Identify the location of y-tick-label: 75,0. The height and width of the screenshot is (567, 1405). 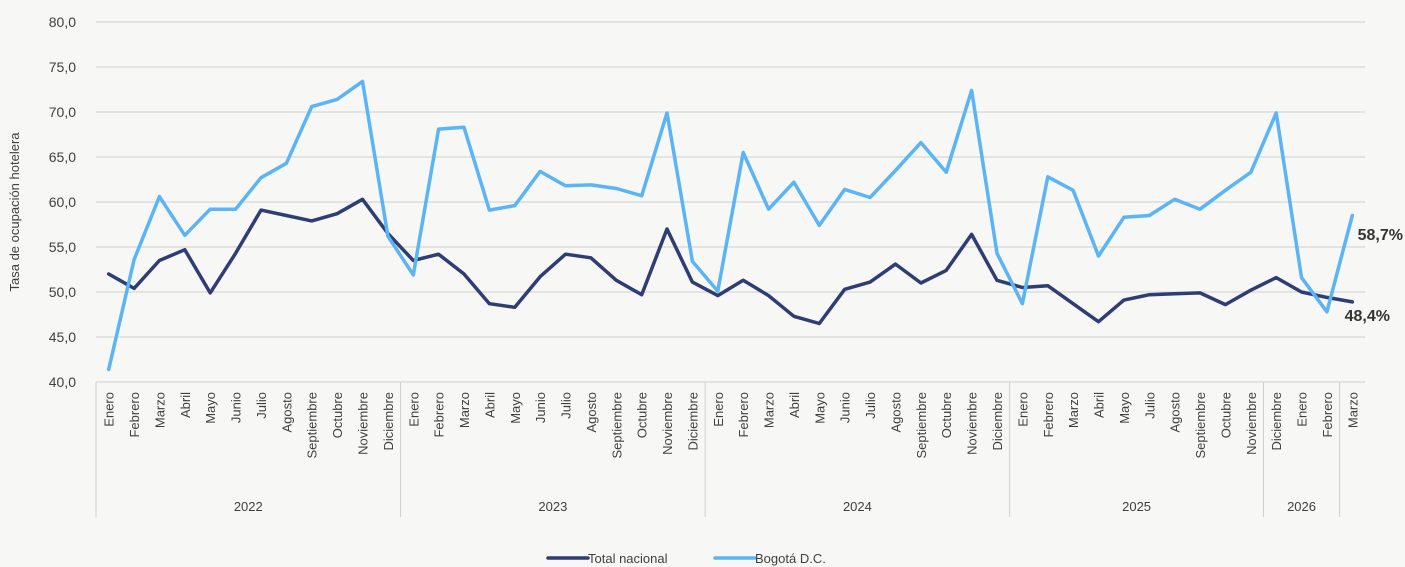
(62, 67).